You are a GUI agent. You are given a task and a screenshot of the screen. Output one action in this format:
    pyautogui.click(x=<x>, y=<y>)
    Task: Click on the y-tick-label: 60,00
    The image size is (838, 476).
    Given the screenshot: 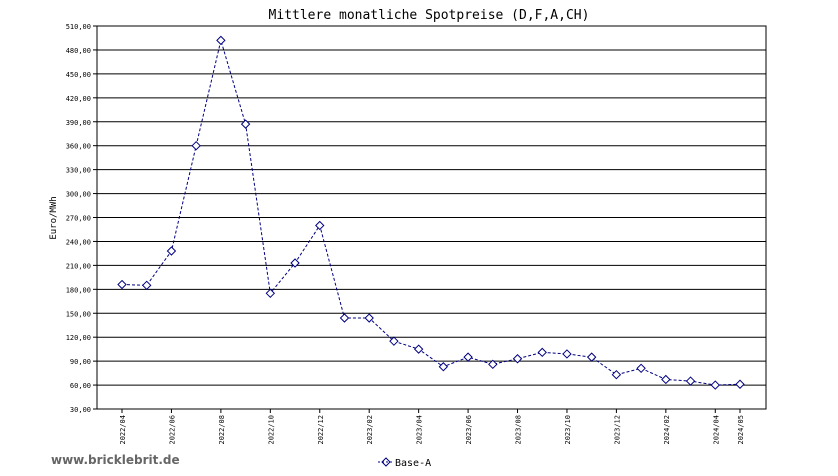 What is the action you would take?
    pyautogui.click(x=80, y=386)
    